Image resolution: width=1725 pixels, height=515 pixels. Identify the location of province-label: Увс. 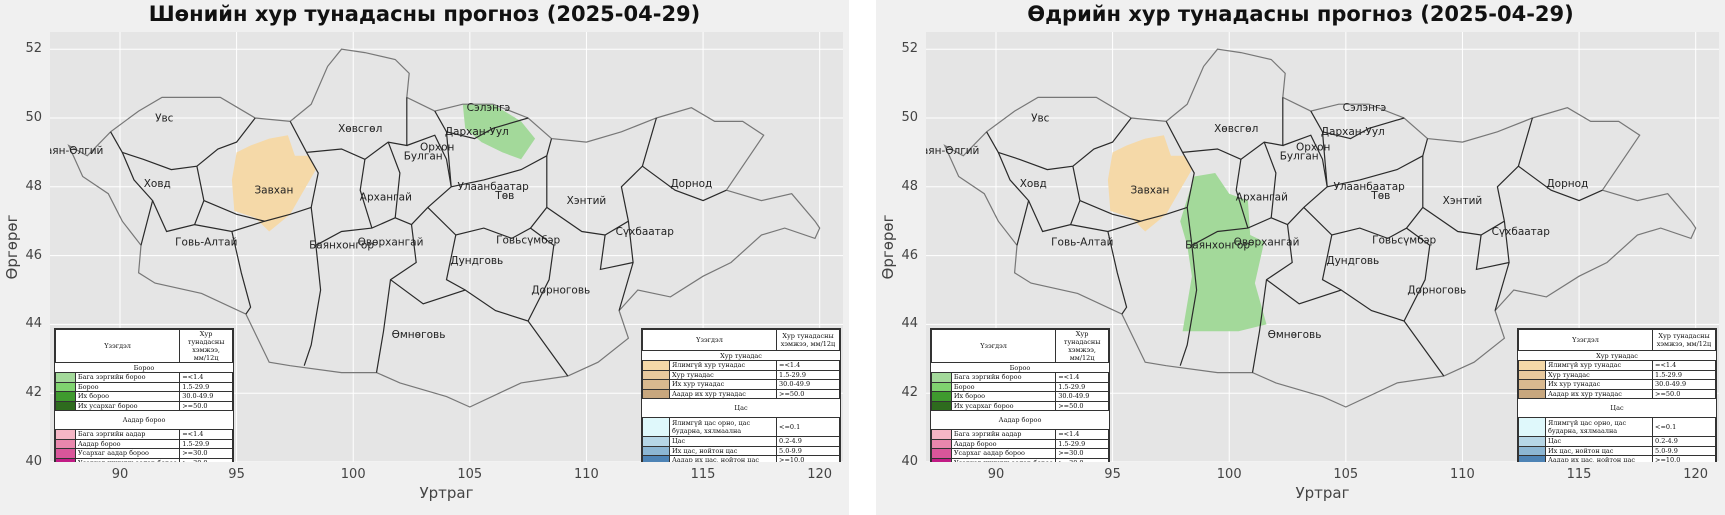
(1040, 118).